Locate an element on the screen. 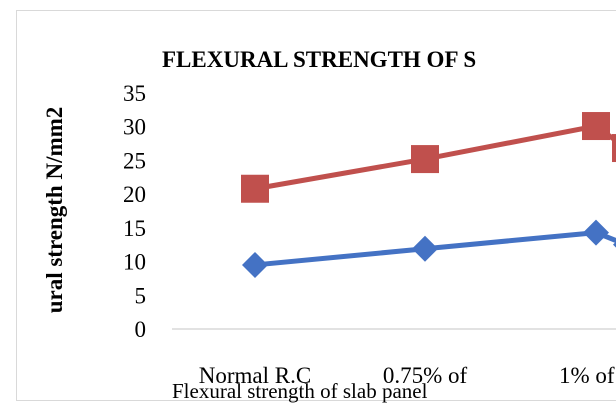  y-tick-label: 35 is located at coordinates (134, 93).